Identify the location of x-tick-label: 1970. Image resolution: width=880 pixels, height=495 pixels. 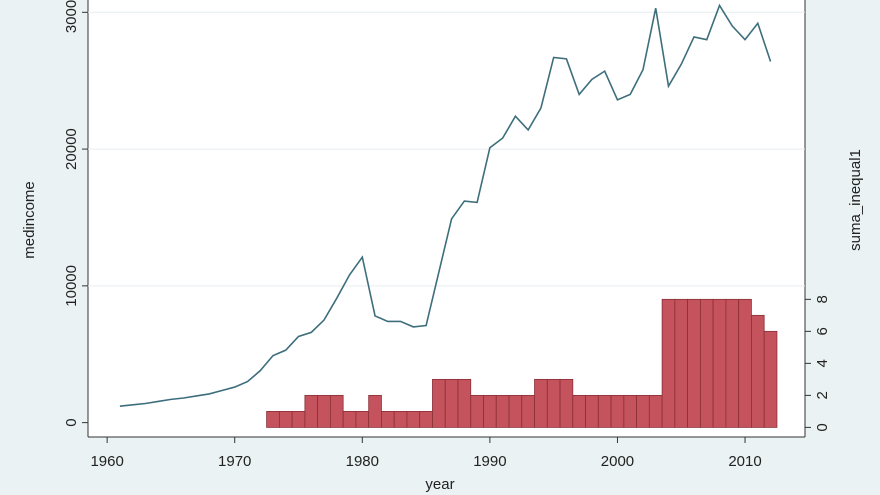
(234, 461).